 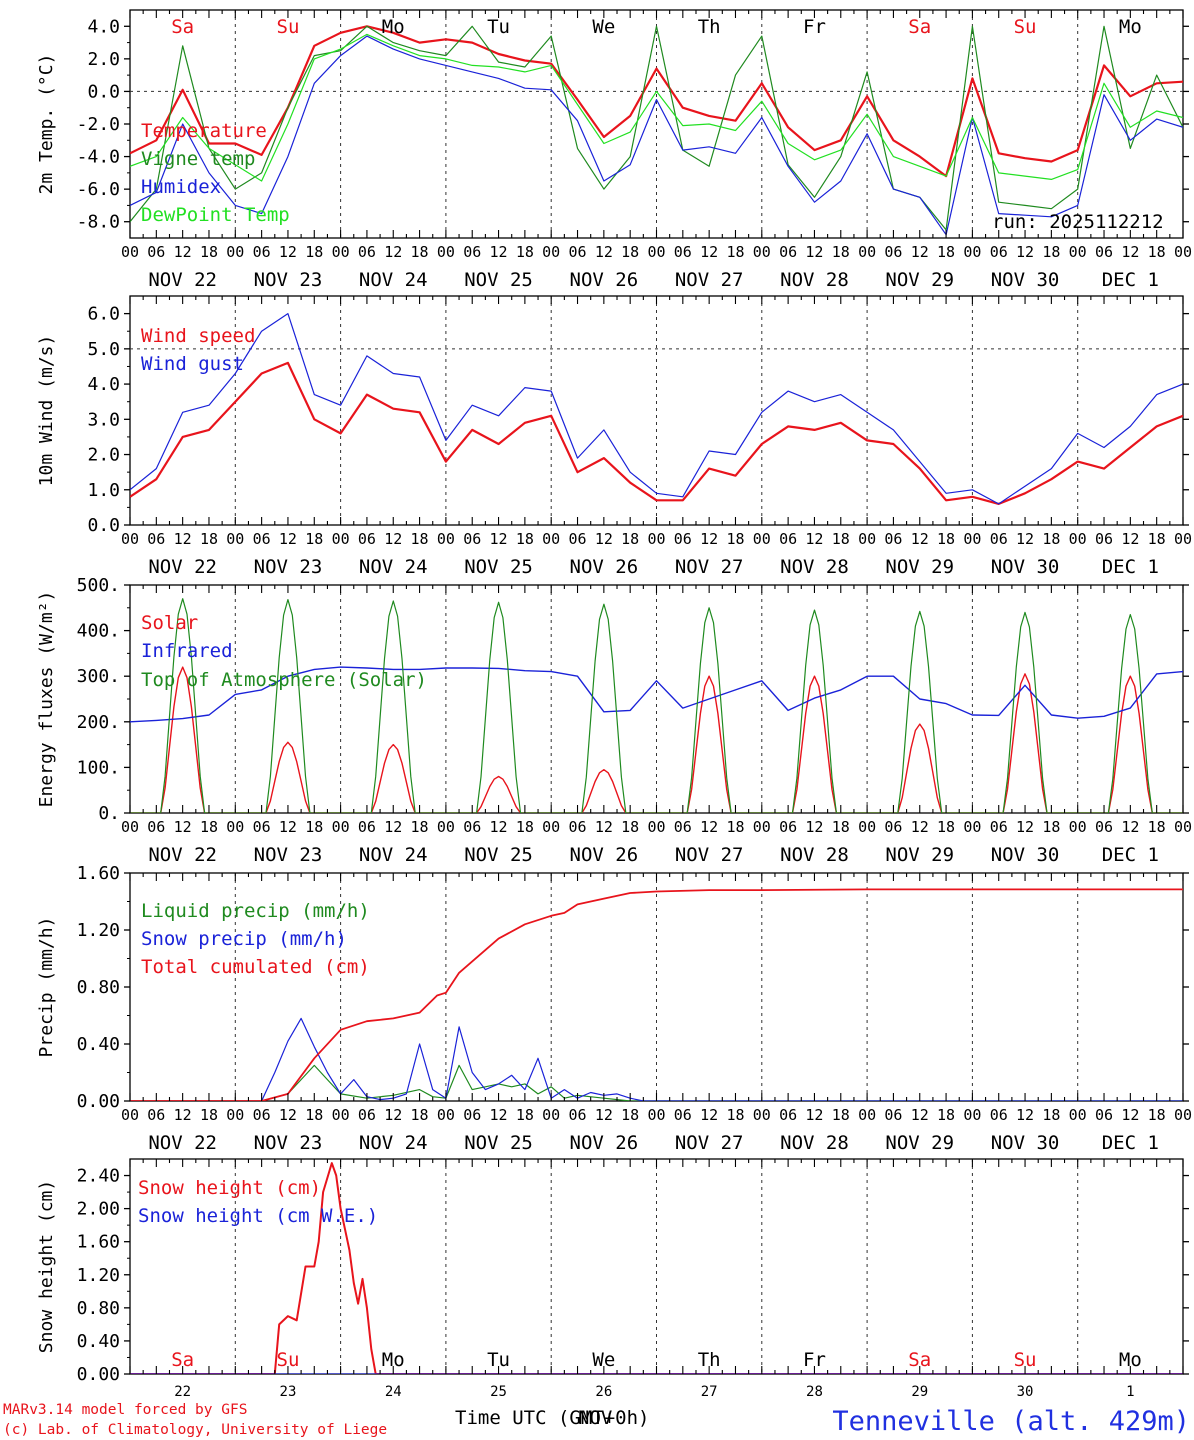 What do you see at coordinates (187, 651) in the screenshot?
I see `flux-legend-1: Infrared` at bounding box center [187, 651].